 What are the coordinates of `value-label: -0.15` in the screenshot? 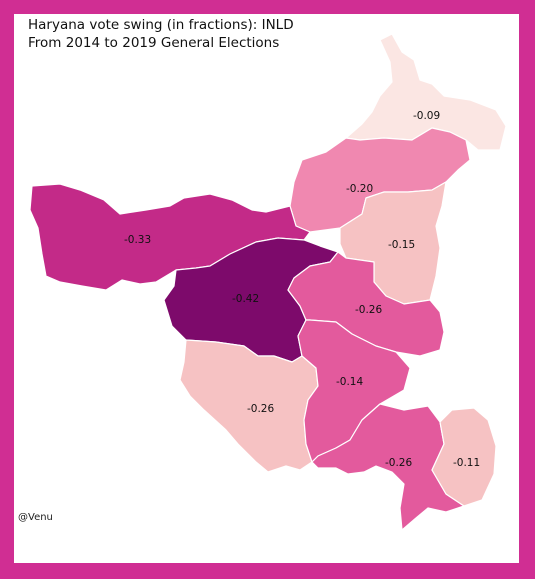 It's located at (401, 245).